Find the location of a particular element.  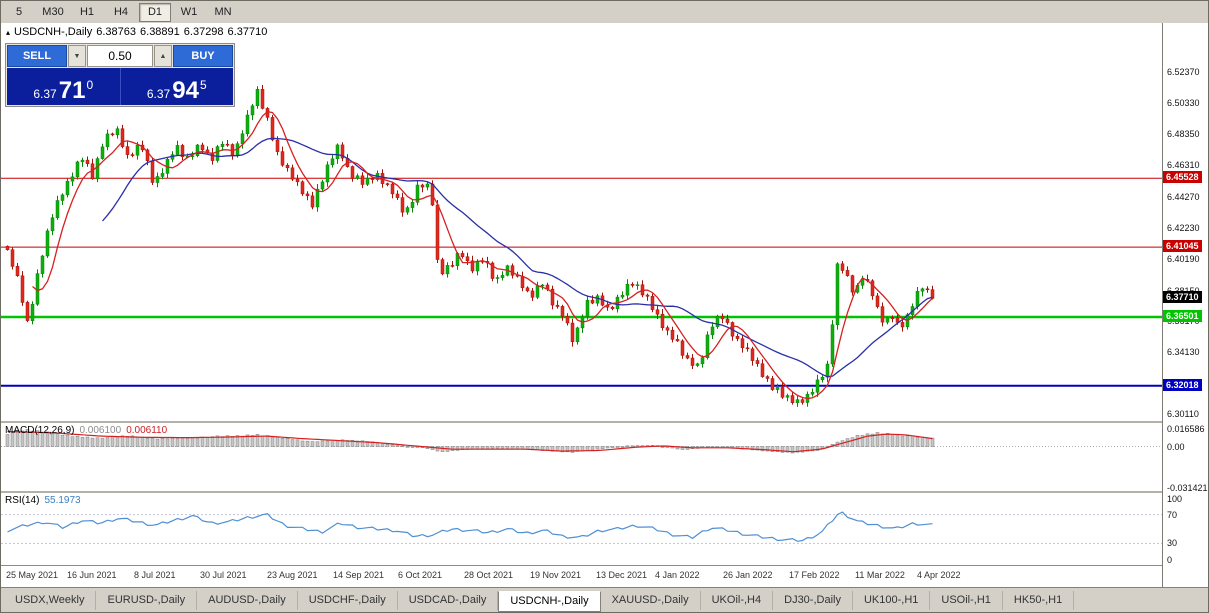

volume-input is located at coordinates (120, 56).